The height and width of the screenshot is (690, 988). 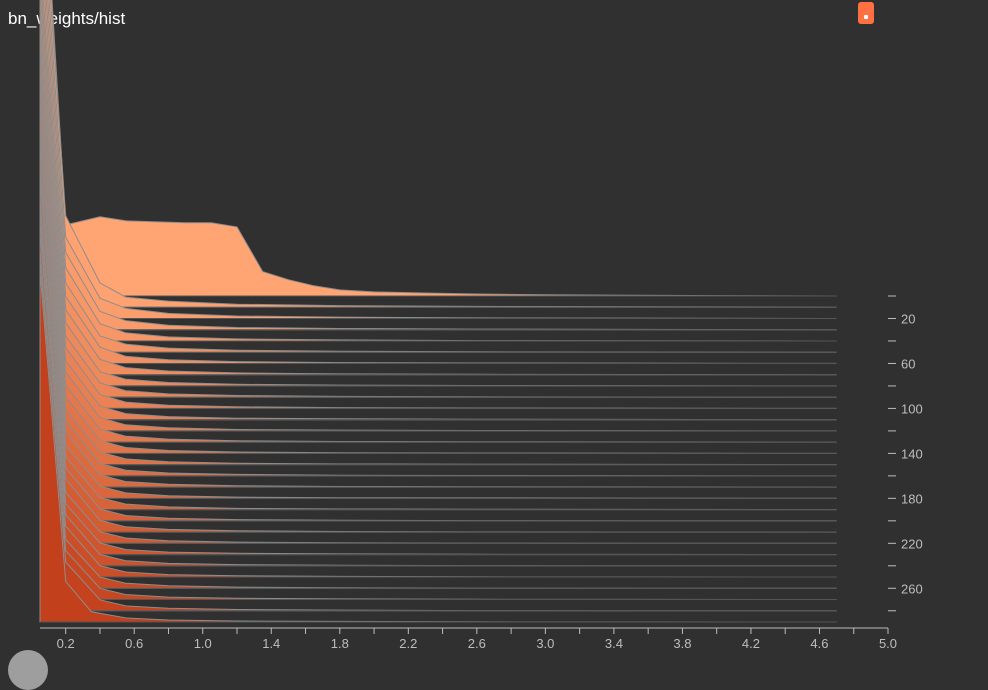 What do you see at coordinates (912, 498) in the screenshot?
I see `step-tick-label: 180` at bounding box center [912, 498].